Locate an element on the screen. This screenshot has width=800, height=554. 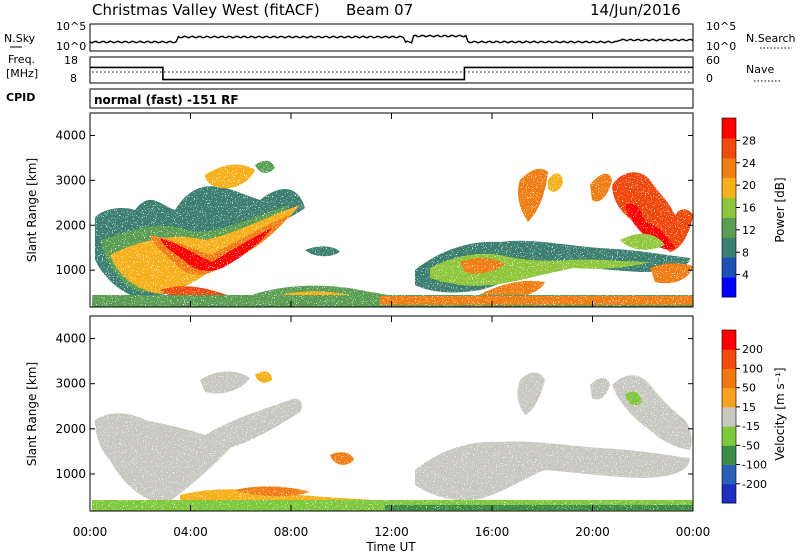
xlabel: Time UT is located at coordinates (390, 547).